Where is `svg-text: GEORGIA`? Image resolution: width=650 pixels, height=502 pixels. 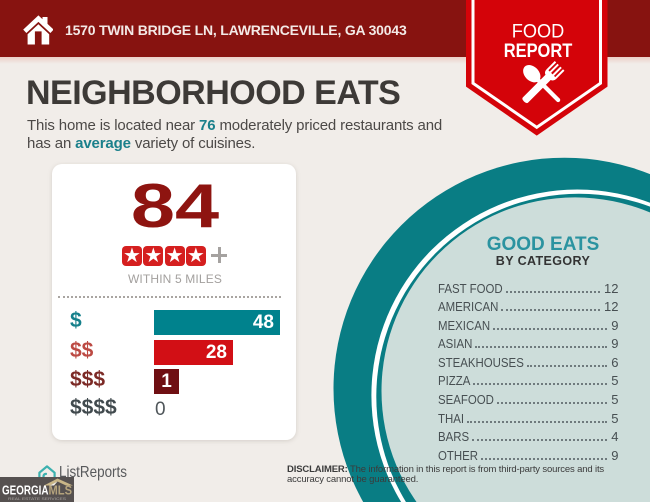 svg-text: GEORGIA is located at coordinates (25, 491).